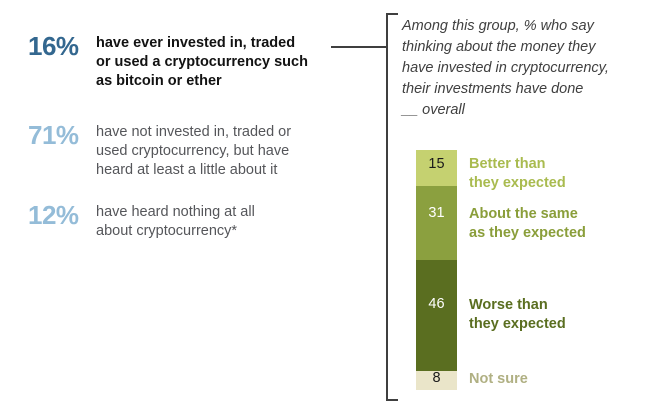 The height and width of the screenshot is (408, 669). I want to click on segment-label-not-sure: Not sure, so click(498, 379).